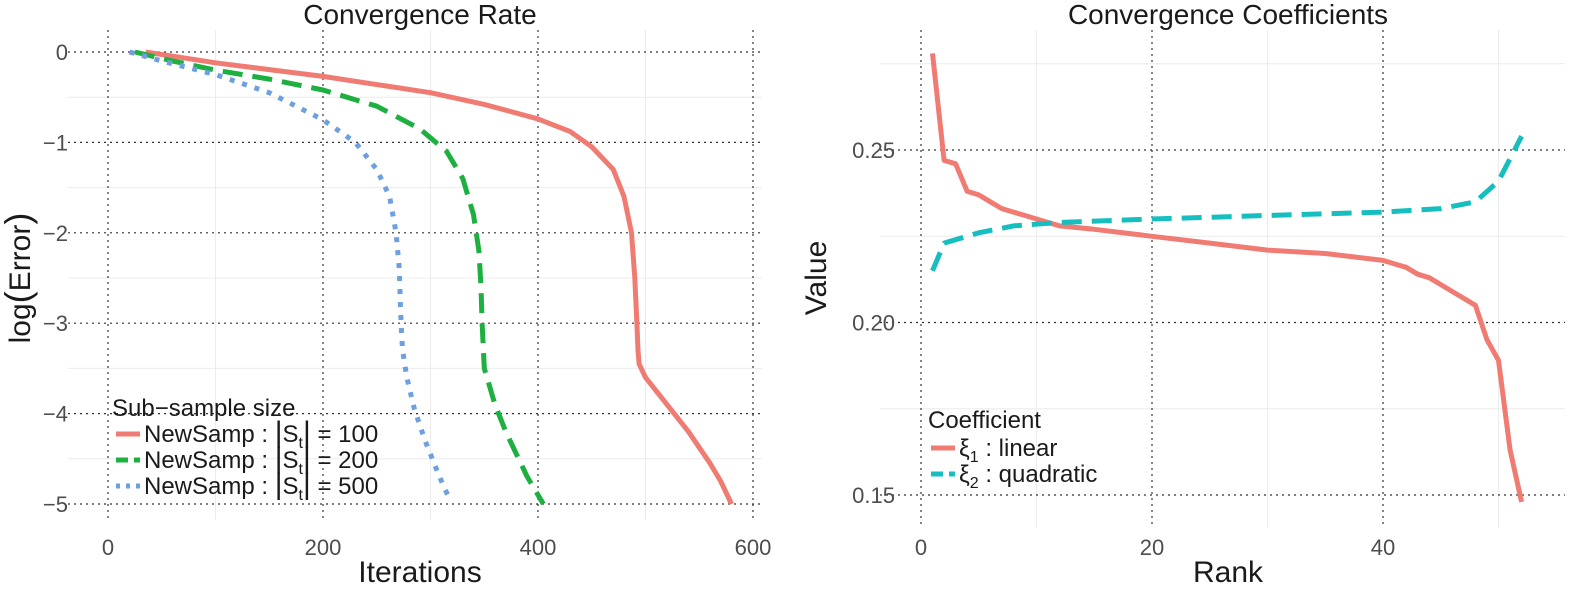 The image size is (1585, 589). I want to click on y-tick-label: 0.25, so click(873, 150).